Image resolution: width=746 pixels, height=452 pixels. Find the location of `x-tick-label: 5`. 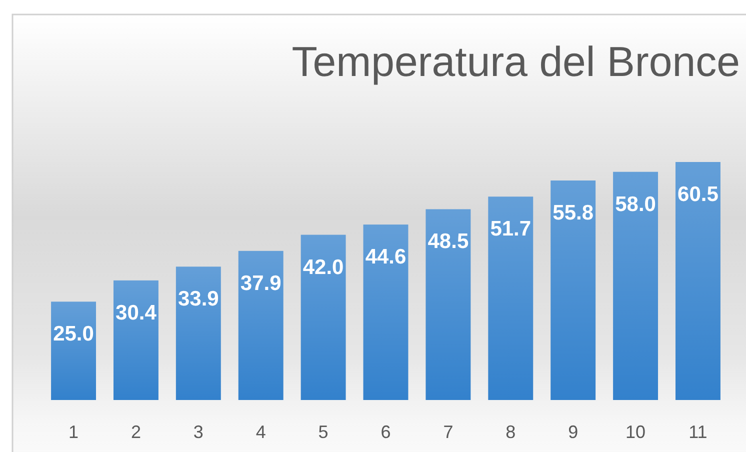

x-tick-label: 5 is located at coordinates (323, 432).